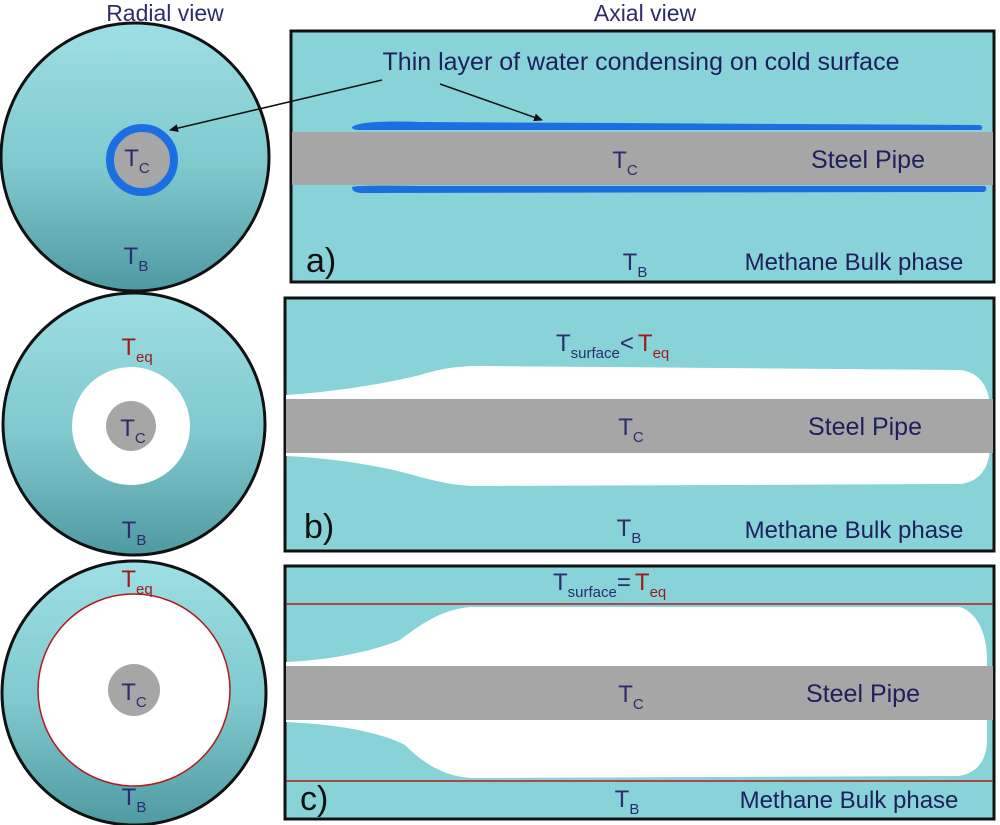 The width and height of the screenshot is (1000, 825). Describe the element at coordinates (863, 694) in the screenshot. I see `steel-pipe-label-c: Steel Pipe` at that location.